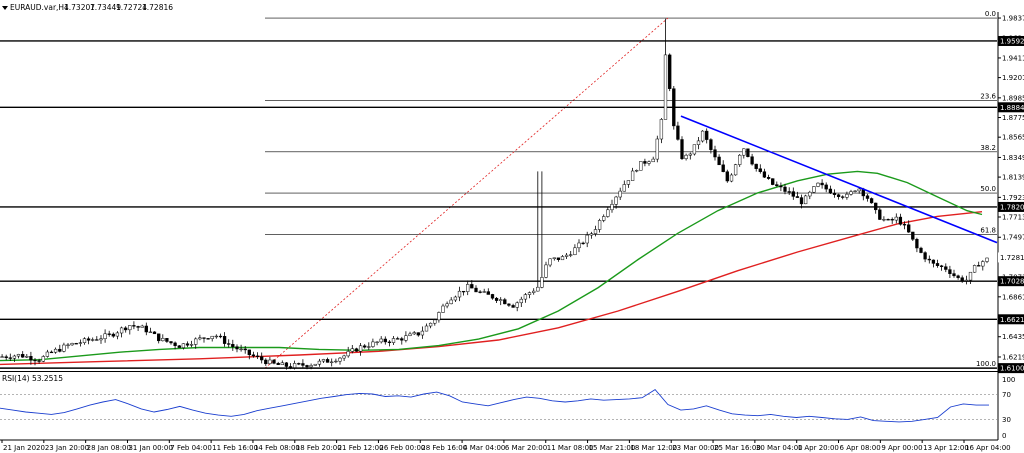  What do you see at coordinates (1013, 178) in the screenshot?
I see `price-tick-label: 1.81390` at bounding box center [1013, 178].